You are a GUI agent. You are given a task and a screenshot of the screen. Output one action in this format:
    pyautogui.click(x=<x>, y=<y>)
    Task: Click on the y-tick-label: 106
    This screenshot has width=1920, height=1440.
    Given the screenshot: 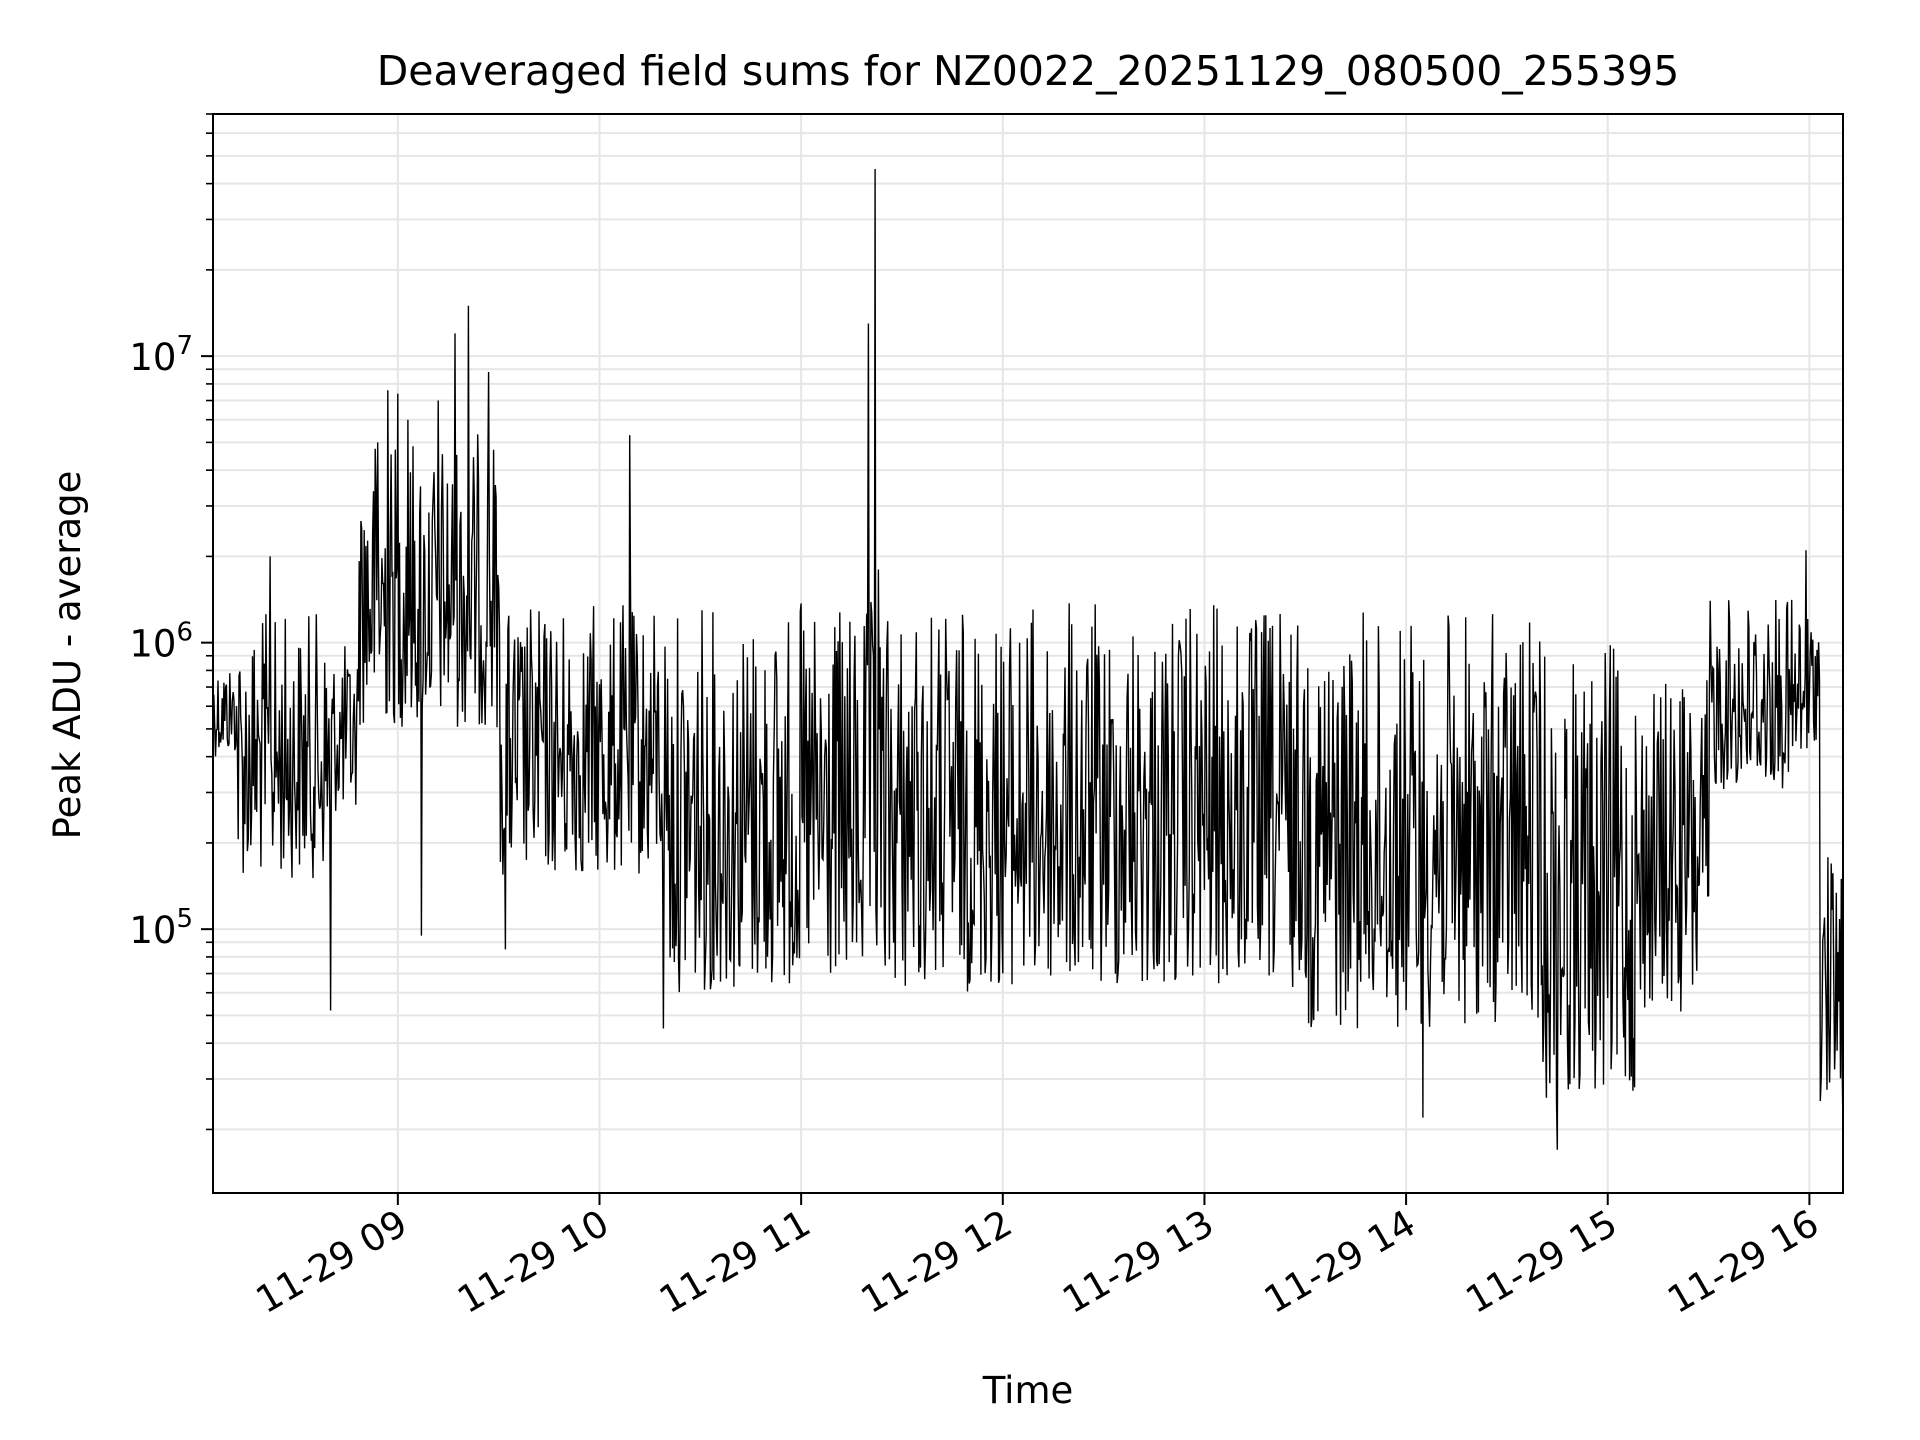 What is the action you would take?
    pyautogui.click(x=161, y=642)
    